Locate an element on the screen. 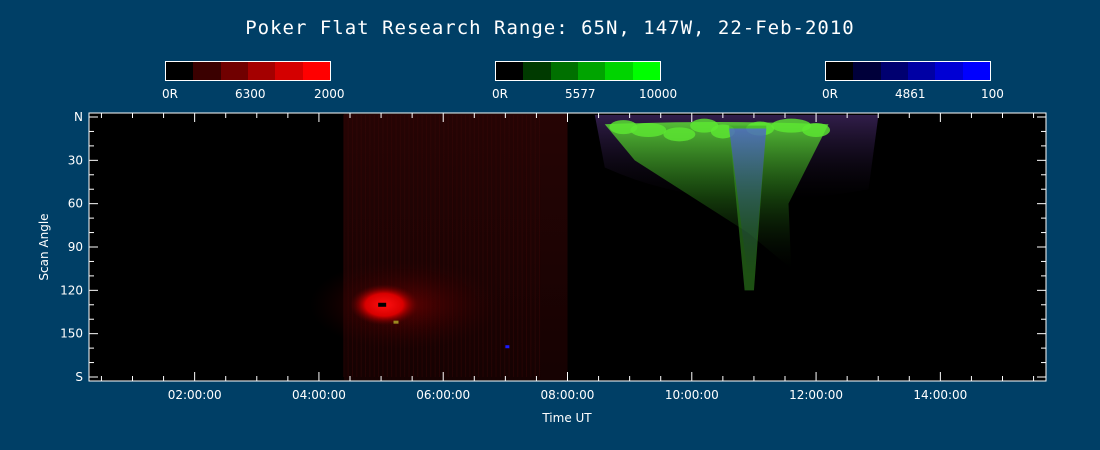 The height and width of the screenshot is (450, 1100). y-tick-label: S is located at coordinates (79, 377).